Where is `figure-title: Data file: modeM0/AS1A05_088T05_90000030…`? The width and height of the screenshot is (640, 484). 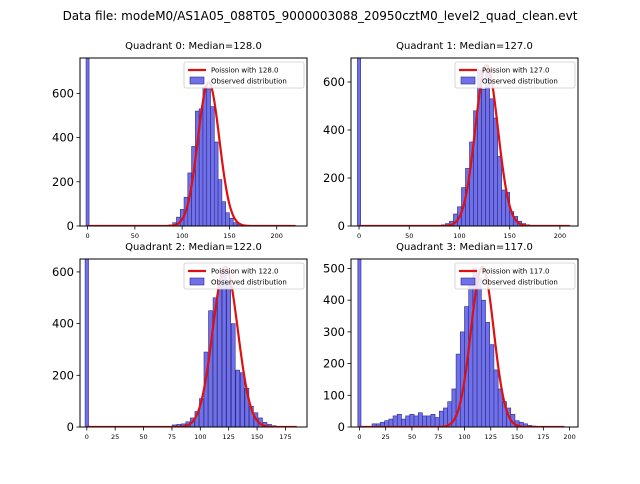 figure-title: Data file: modeM0/AS1A05_088T05_90000030… is located at coordinates (320, 16).